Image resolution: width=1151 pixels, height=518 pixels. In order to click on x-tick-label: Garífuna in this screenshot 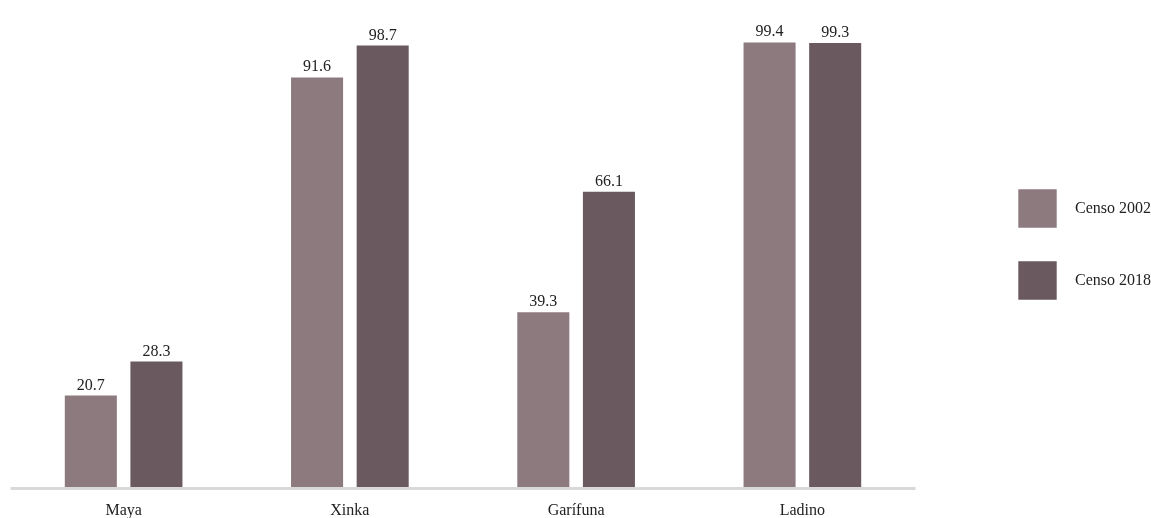, I will do `click(576, 509)`.